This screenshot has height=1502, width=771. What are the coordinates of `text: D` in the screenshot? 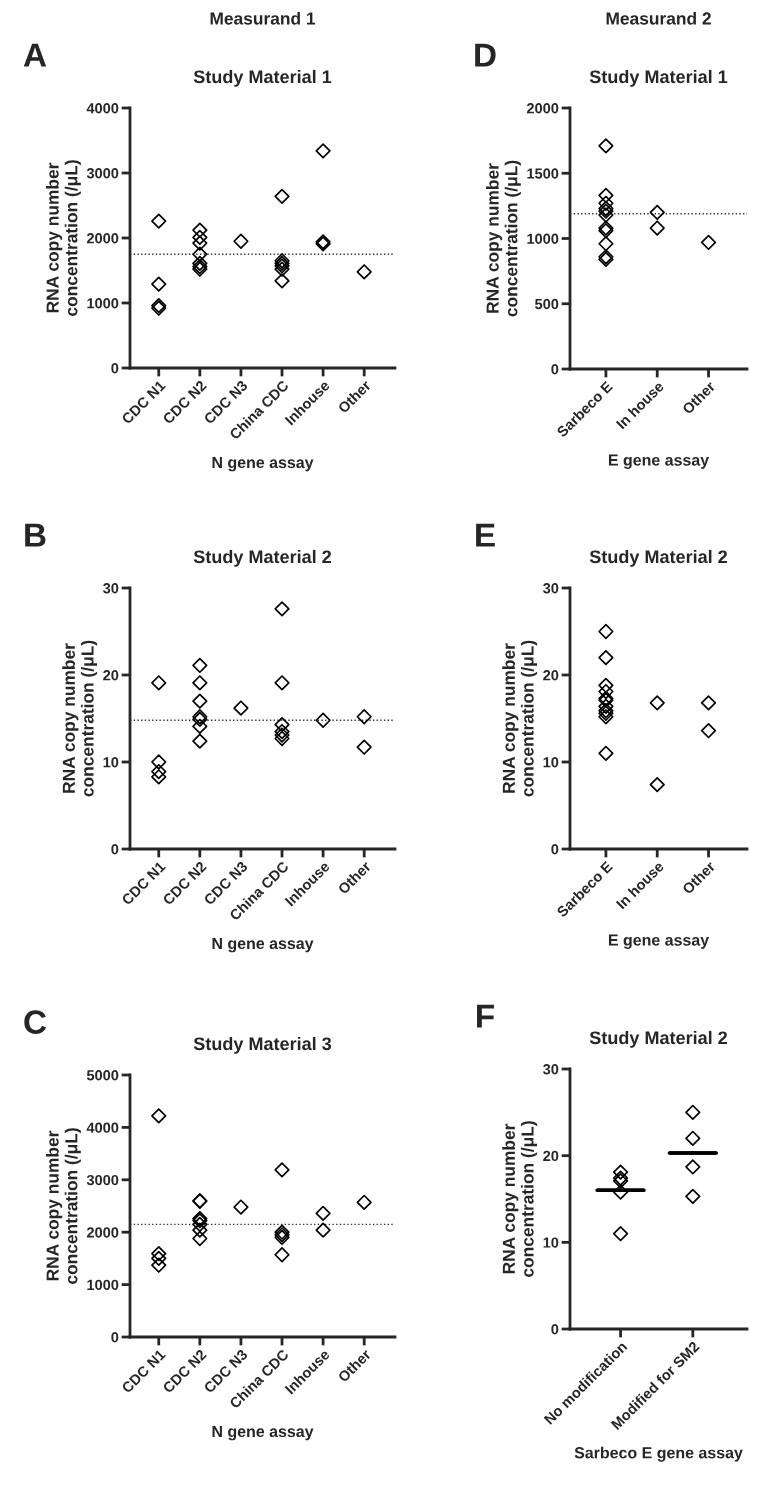 It's located at (485, 55).